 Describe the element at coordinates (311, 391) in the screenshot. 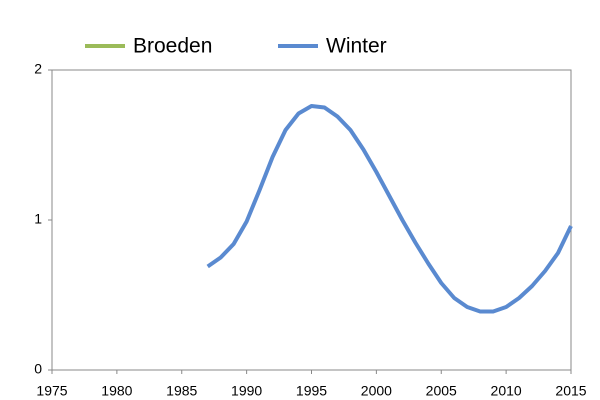

I see `x-tick-label: 1995` at that location.